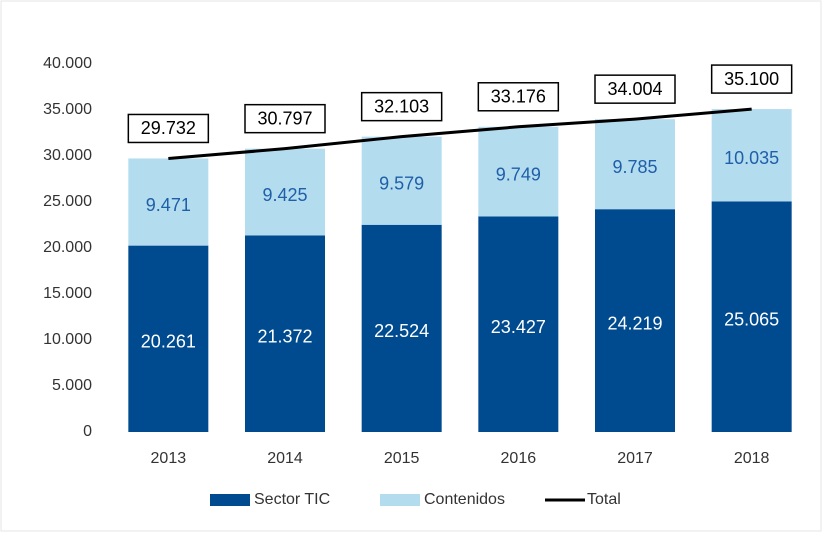 The width and height of the screenshot is (824, 536). What do you see at coordinates (464, 499) in the screenshot?
I see `legend-label: Contenidos` at bounding box center [464, 499].